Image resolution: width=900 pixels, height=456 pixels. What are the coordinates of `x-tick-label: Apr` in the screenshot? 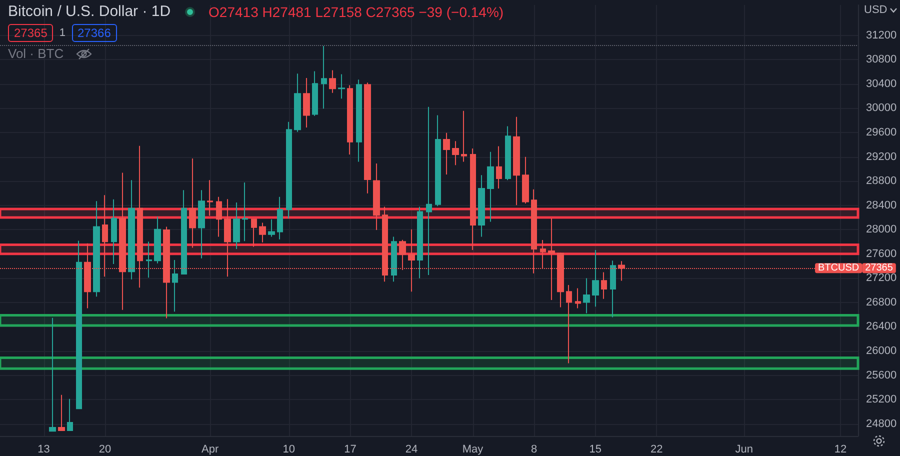 It's located at (211, 450).